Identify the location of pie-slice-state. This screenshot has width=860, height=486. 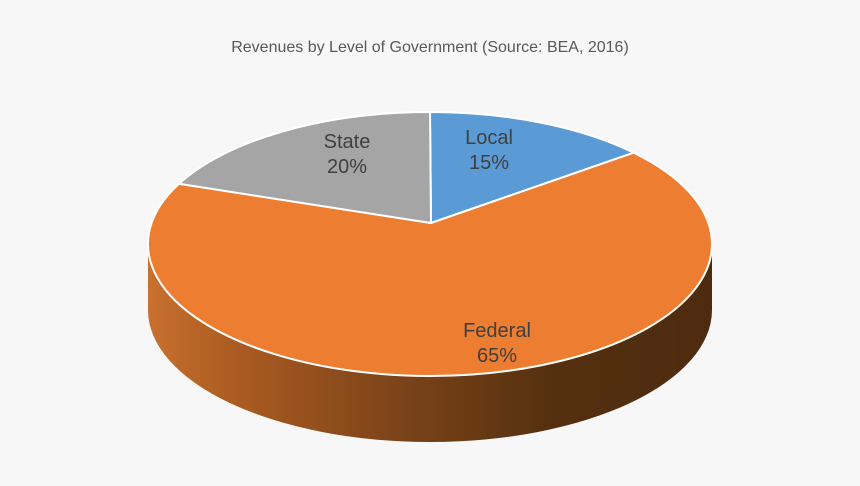
(305, 167).